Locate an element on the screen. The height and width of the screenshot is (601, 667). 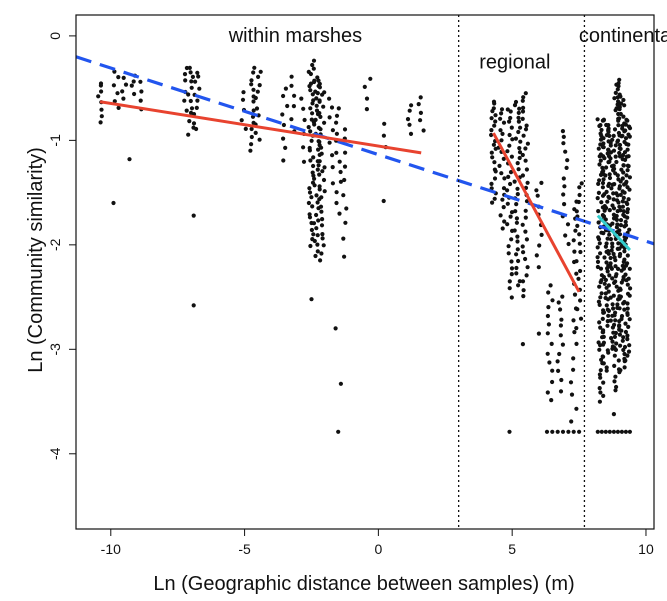
y-tick-label: 0 is located at coordinates (55, 36).